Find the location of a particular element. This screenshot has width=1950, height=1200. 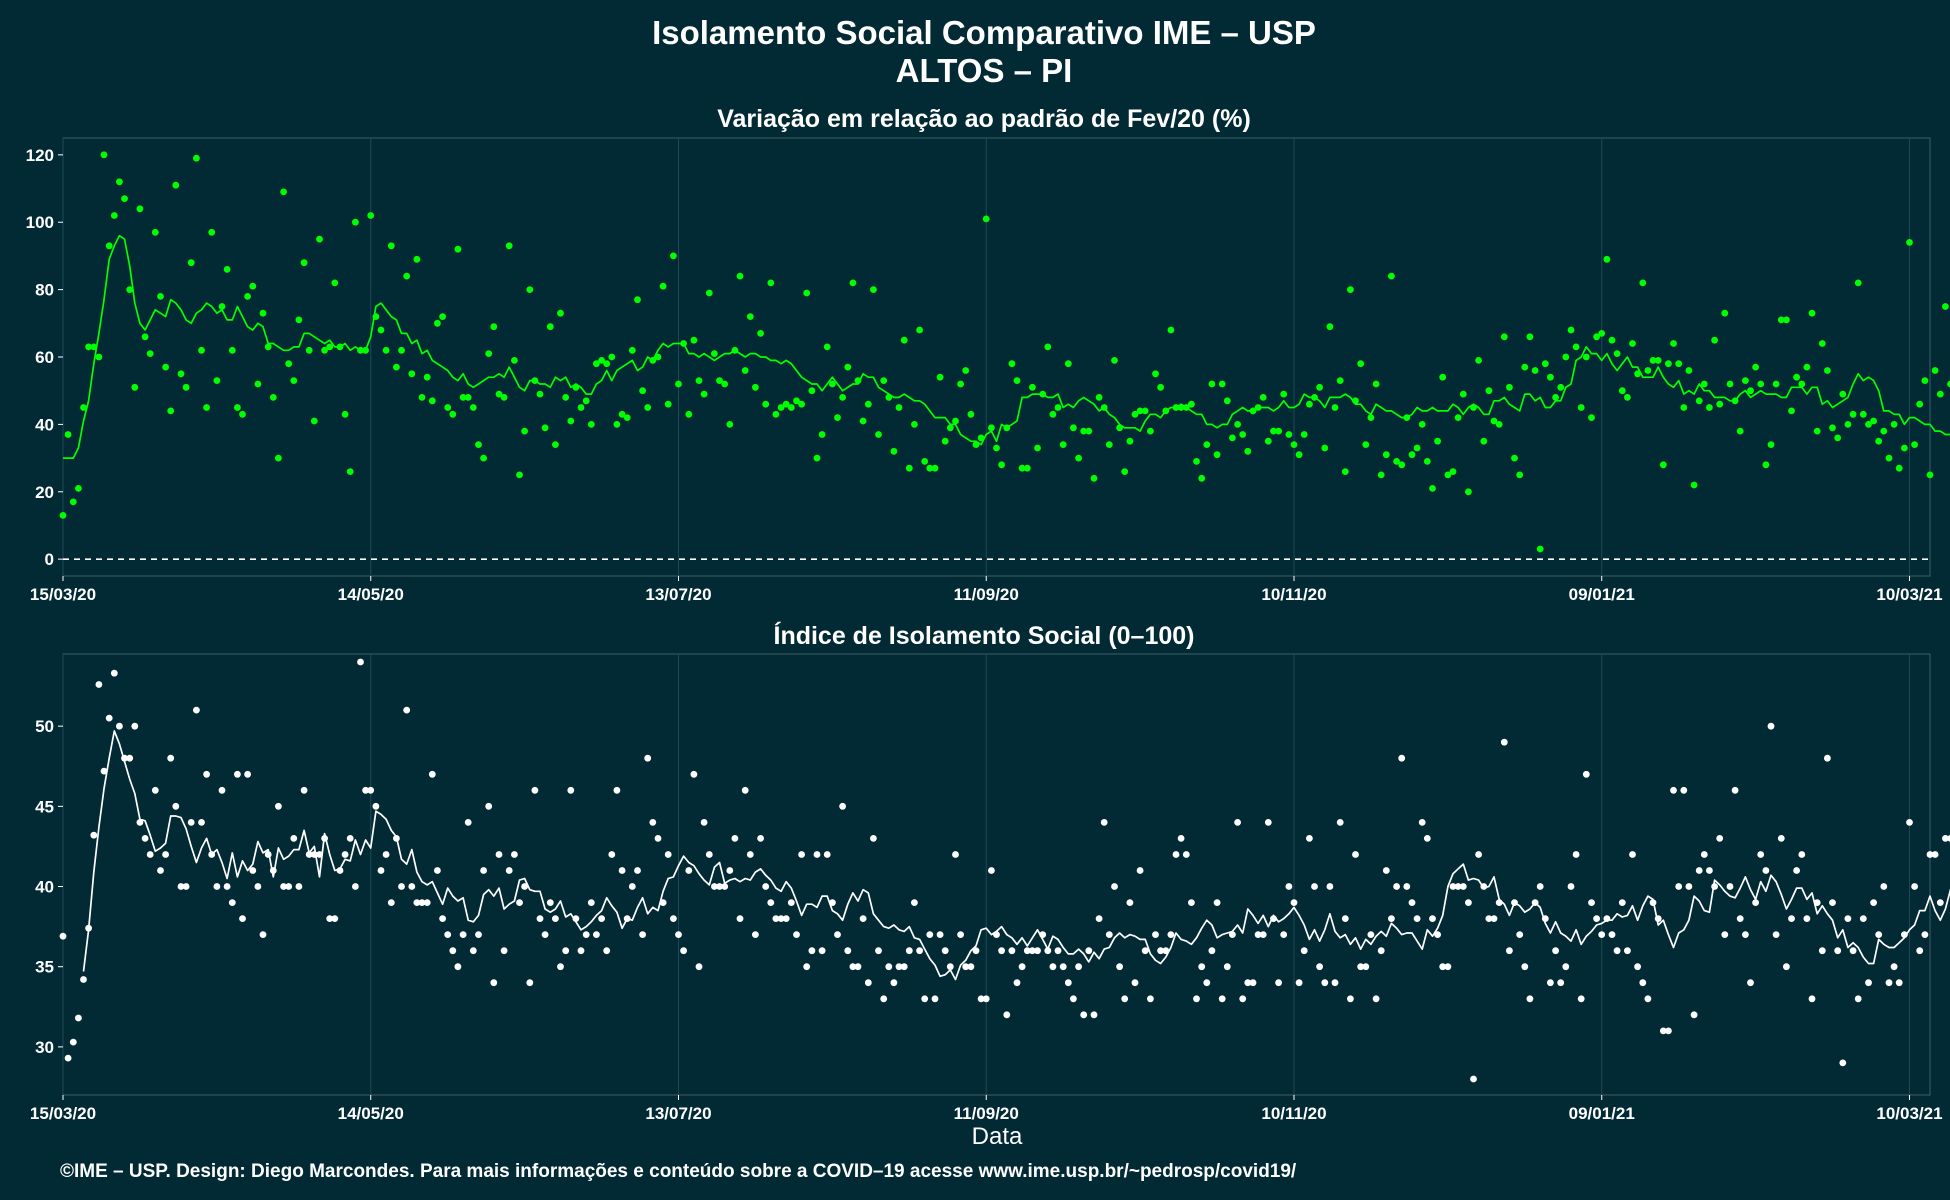

x-tick-label: 13/07/20 is located at coordinates (678, 594).